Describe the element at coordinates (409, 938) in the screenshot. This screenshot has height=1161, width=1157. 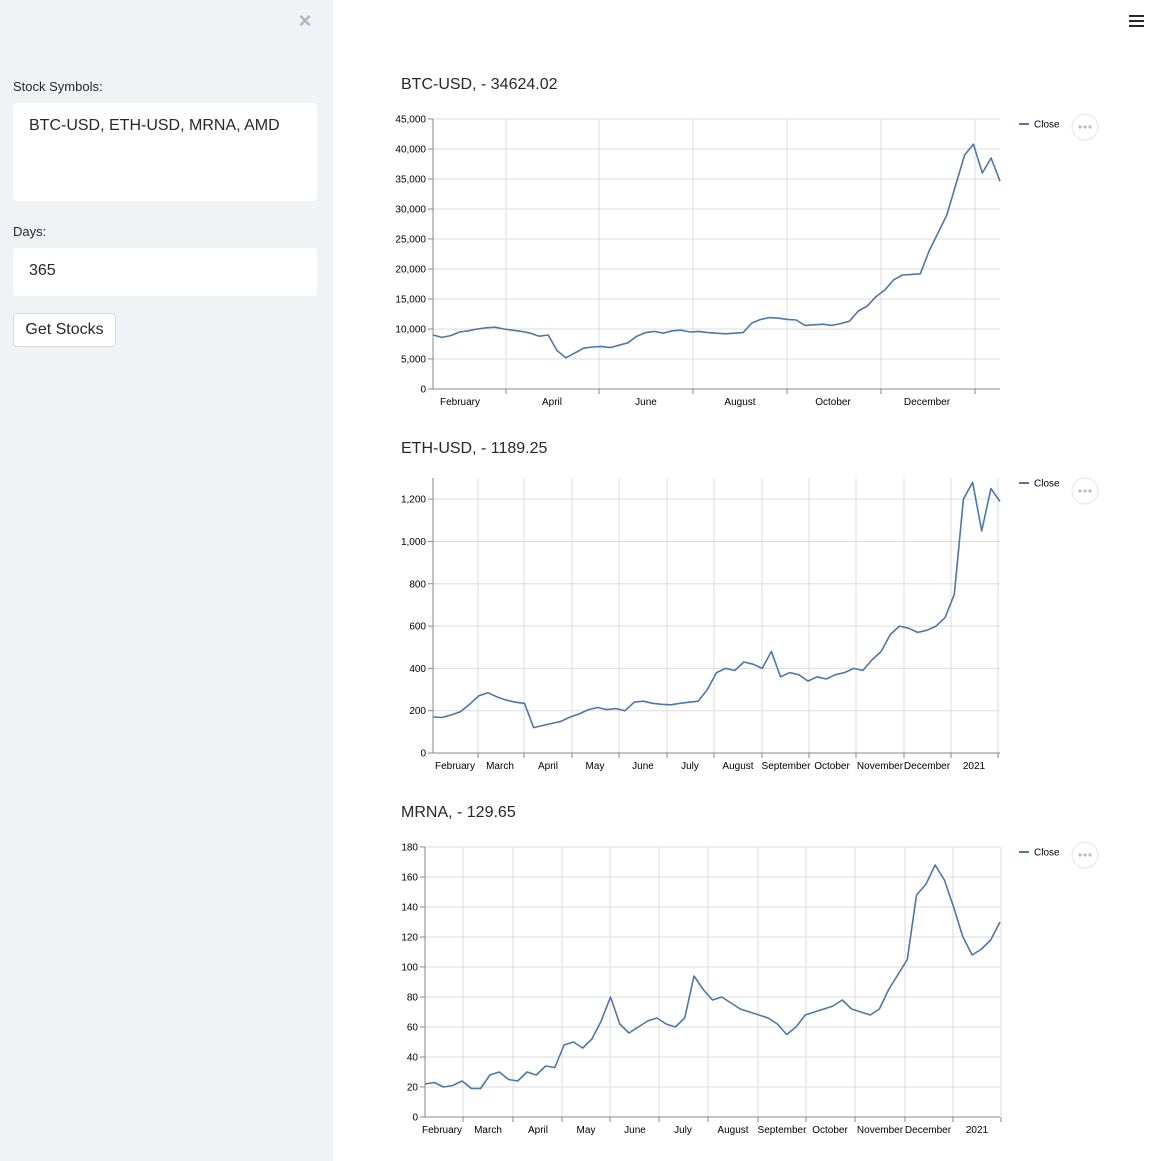
I see `y-tick-label: 120` at that location.